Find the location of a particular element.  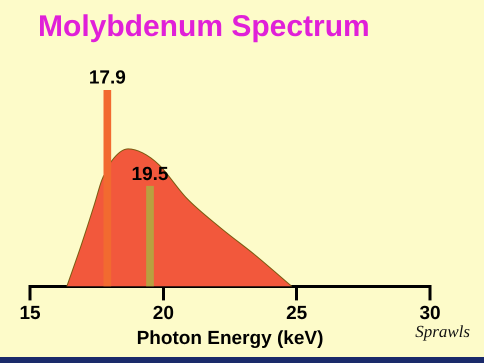

text: Sprawls is located at coordinates (442, 332).